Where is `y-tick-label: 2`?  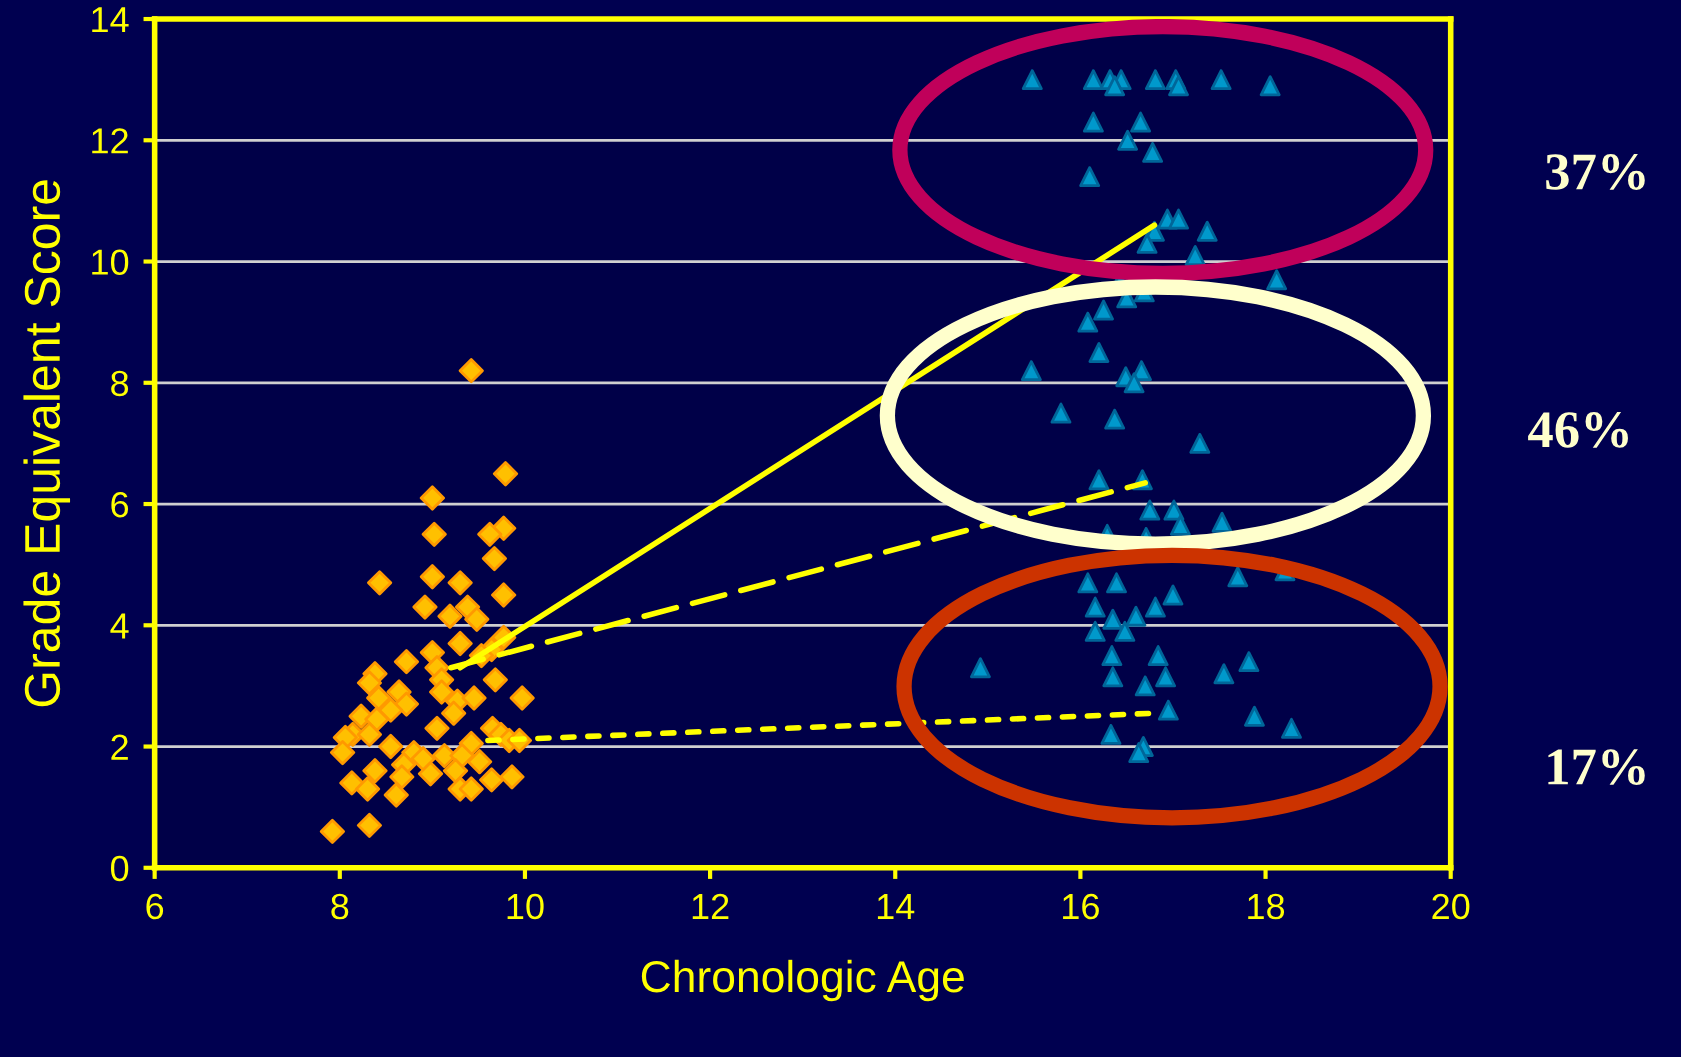 y-tick-label: 2 is located at coordinates (119, 747).